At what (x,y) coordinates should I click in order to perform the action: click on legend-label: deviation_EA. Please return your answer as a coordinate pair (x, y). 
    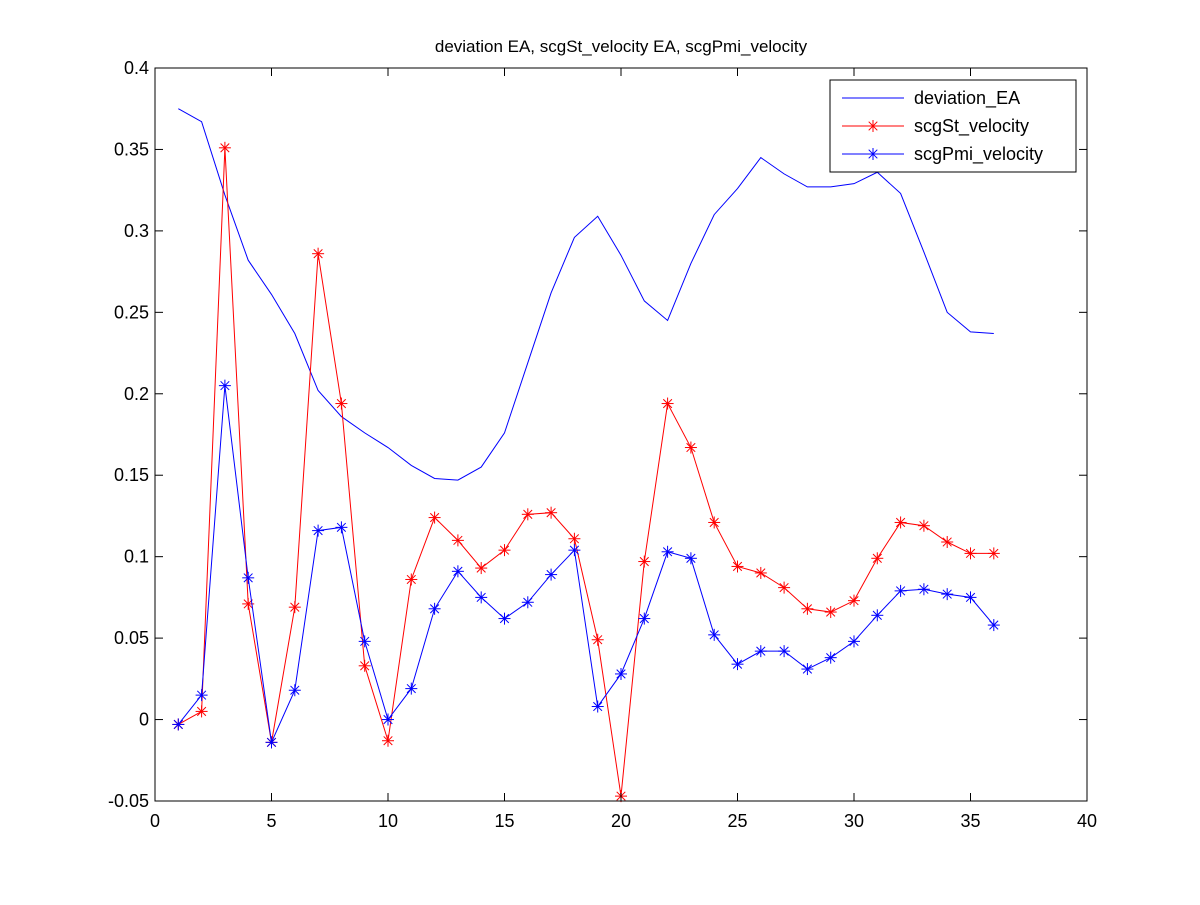
    Looking at the image, I should click on (967, 98).